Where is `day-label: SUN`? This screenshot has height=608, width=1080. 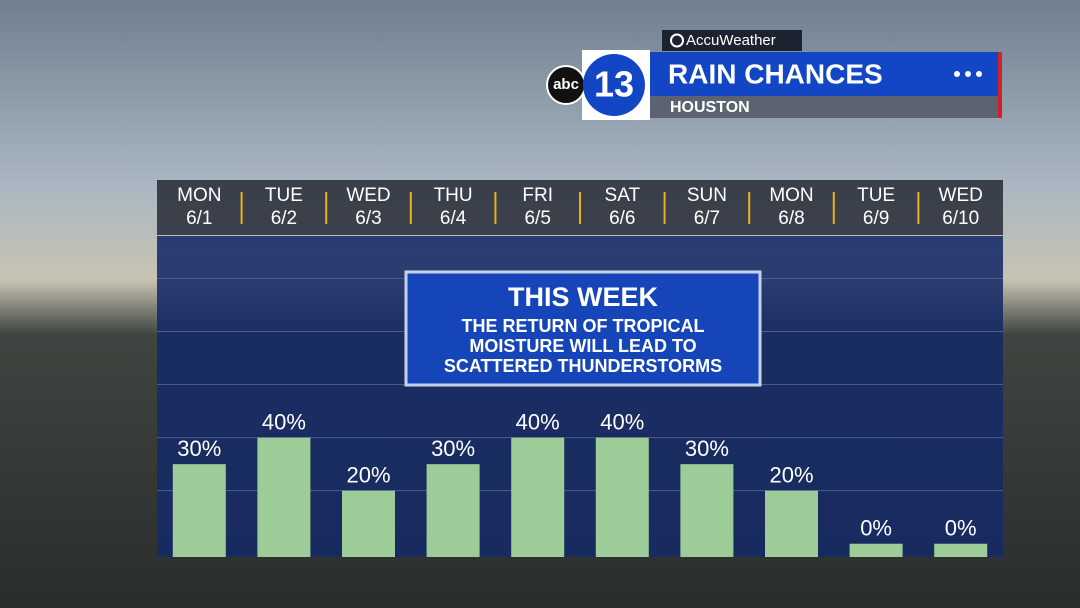
day-label: SUN is located at coordinates (707, 195).